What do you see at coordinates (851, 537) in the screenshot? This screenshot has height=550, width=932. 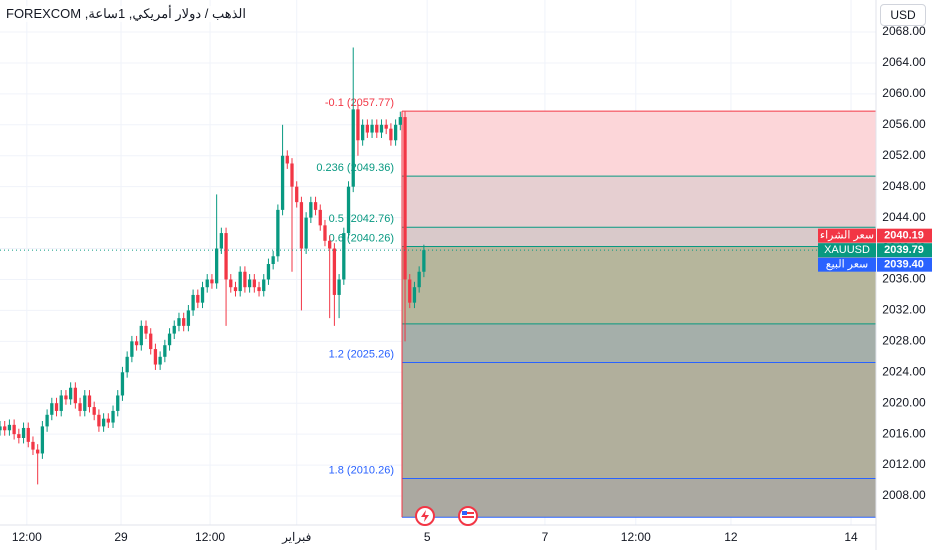 I see `x-tick-label: 14` at bounding box center [851, 537].